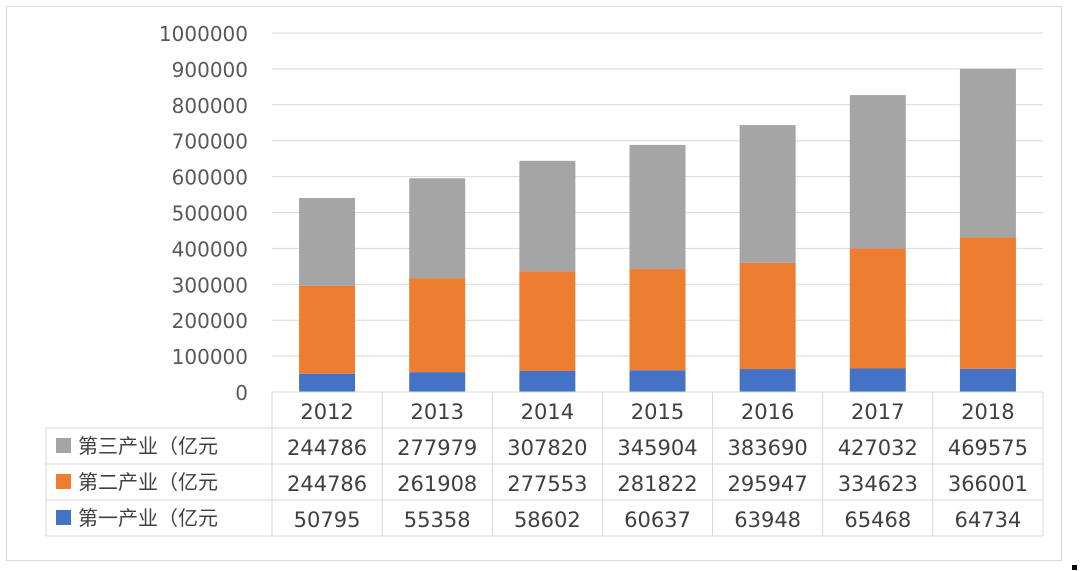 This screenshot has width=1080, height=571. Describe the element at coordinates (657, 412) in the screenshot. I see `x-tick-label: 2015` at that location.